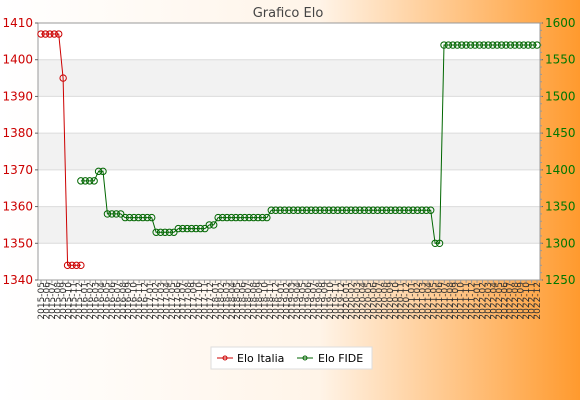  Describe the element at coordinates (42, 301) in the screenshot. I see `x-tick-label: 2015-05` at that location.